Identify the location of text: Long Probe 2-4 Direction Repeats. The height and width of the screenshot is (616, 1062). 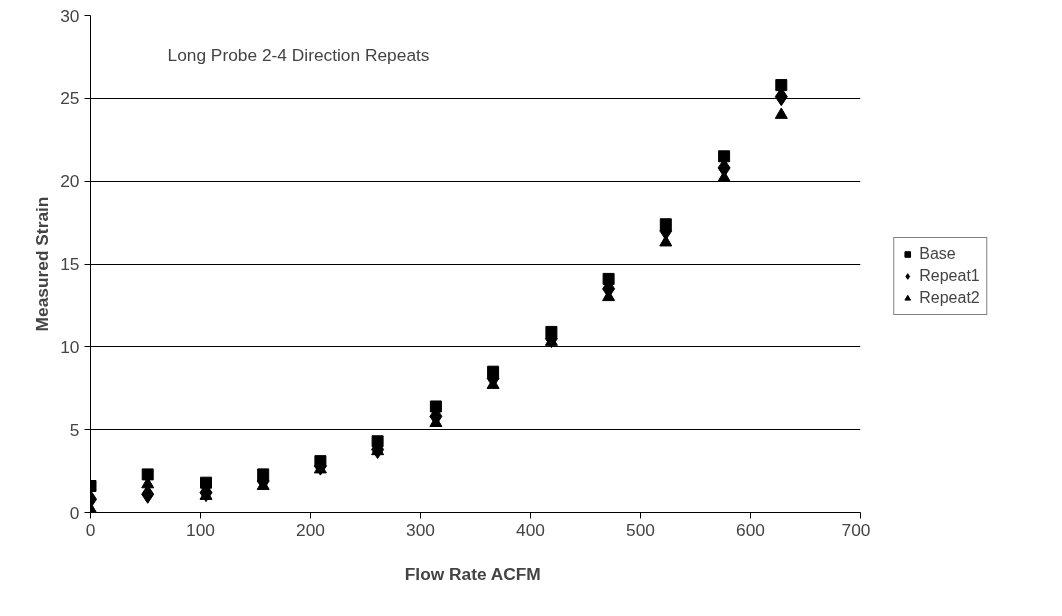
(298, 55).